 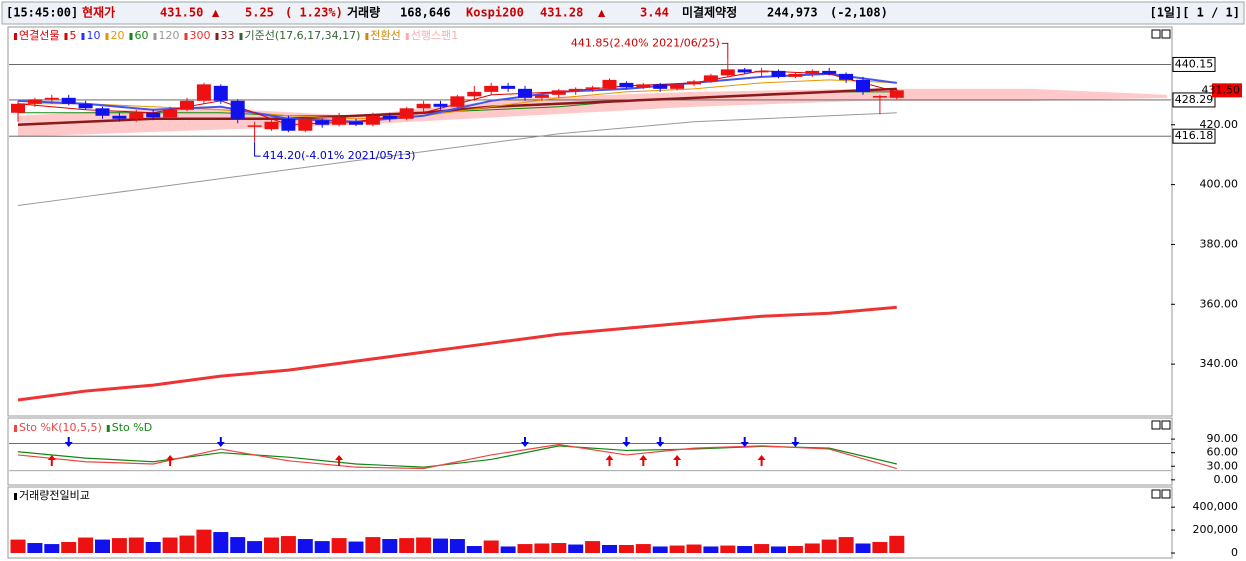 What do you see at coordinates (199, 35) in the screenshot?
I see `legend-label: 300` at bounding box center [199, 35].